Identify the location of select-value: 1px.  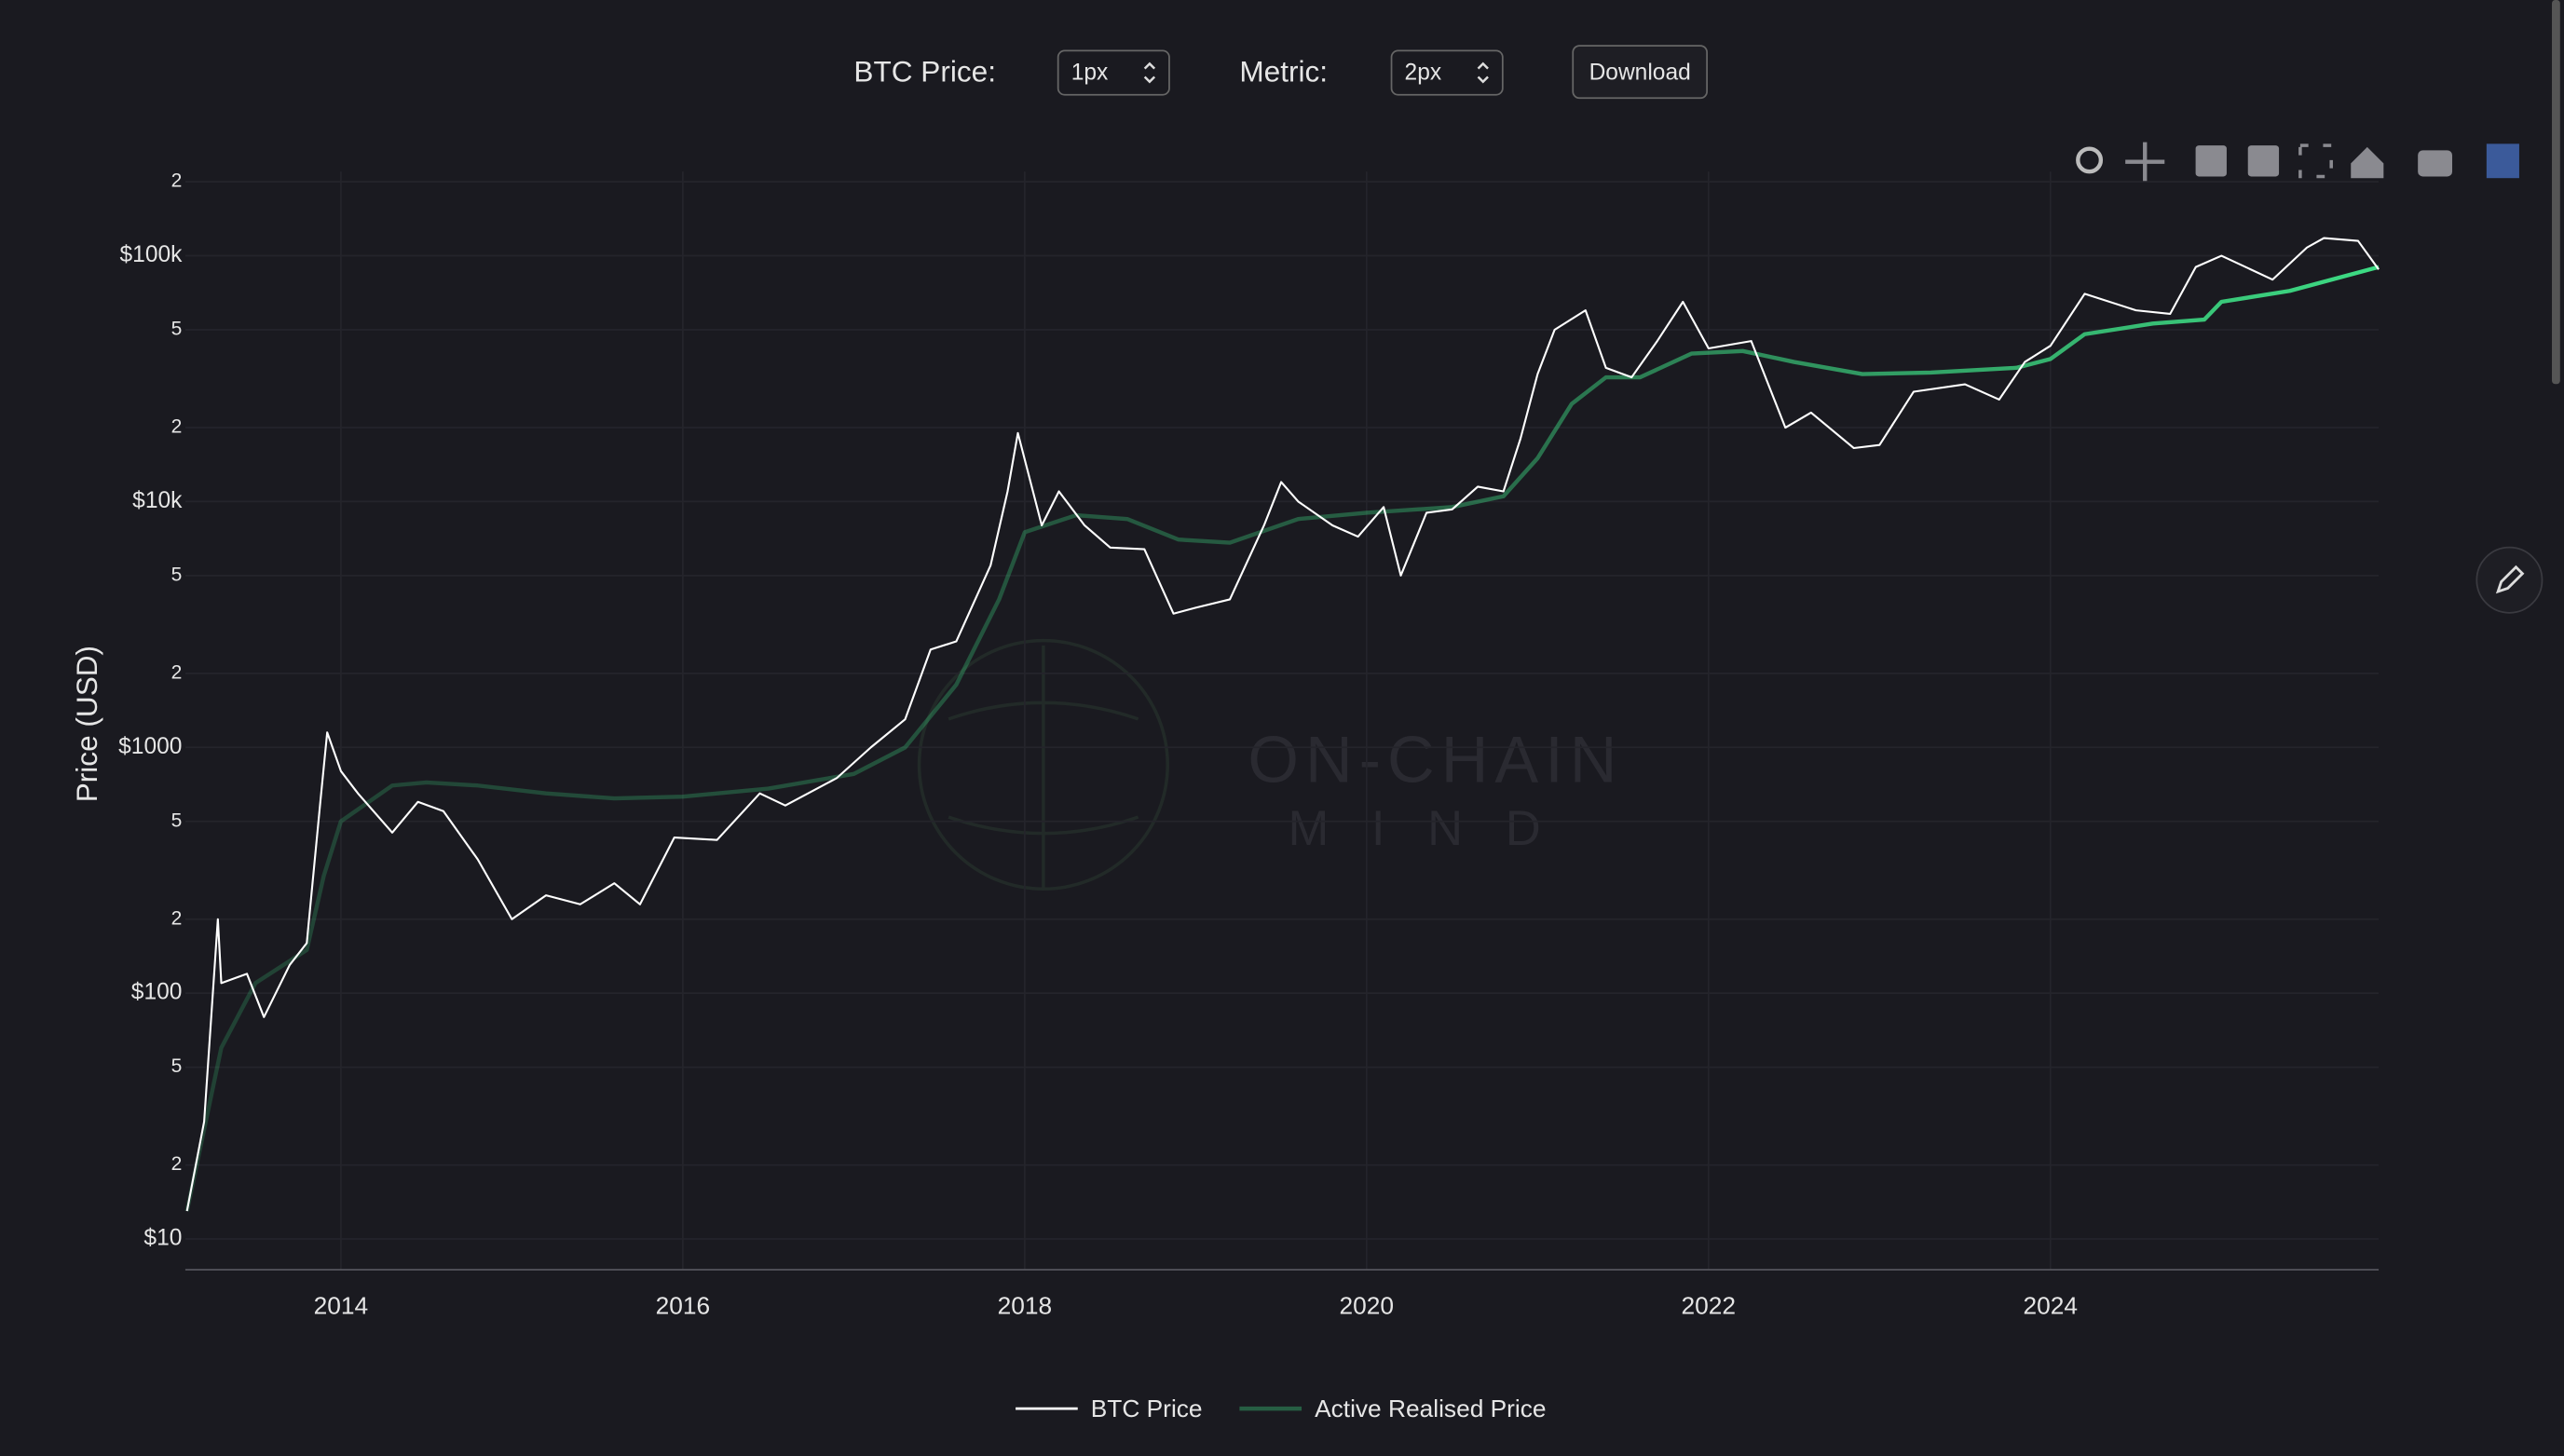
(1090, 72).